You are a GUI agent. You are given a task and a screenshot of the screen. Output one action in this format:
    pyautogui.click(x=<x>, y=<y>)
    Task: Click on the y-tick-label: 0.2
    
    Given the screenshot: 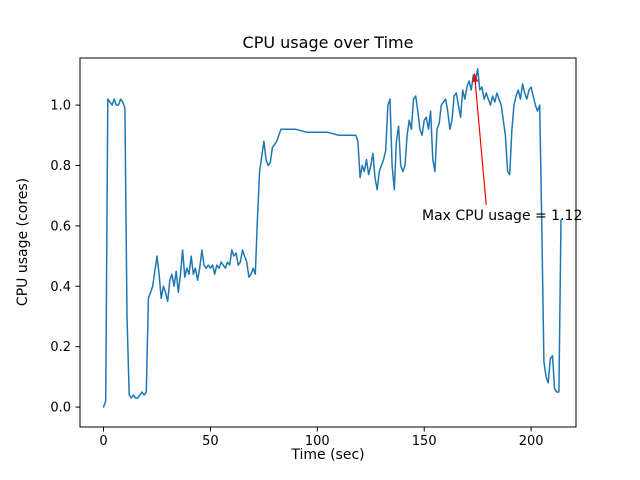 What is the action you would take?
    pyautogui.click(x=60, y=347)
    